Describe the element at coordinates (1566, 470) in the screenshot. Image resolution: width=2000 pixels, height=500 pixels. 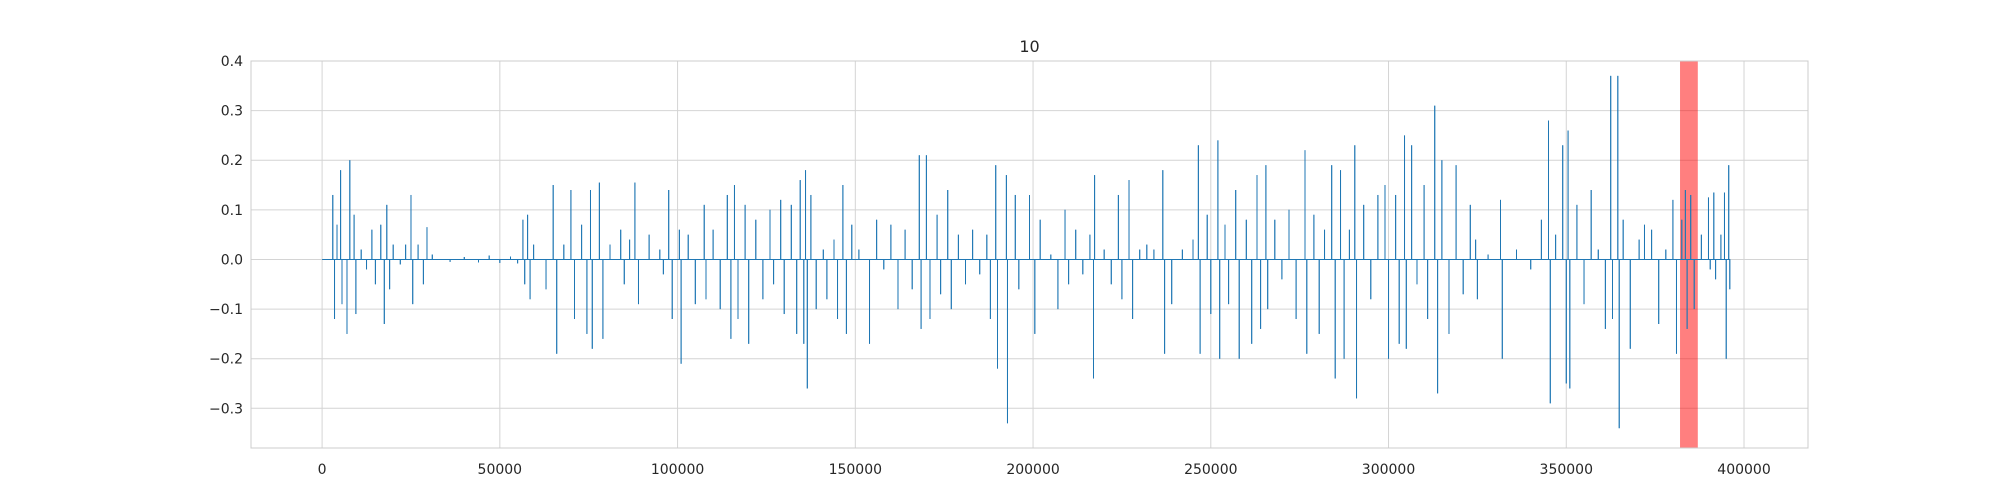
I see `x-tick-label: 350000` at that location.